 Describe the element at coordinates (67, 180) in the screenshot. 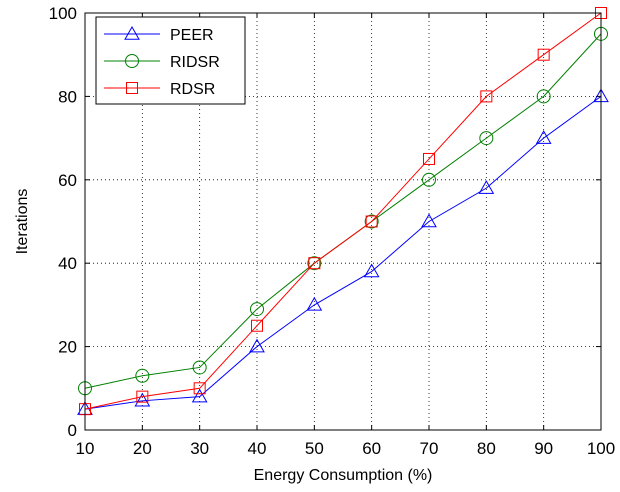

I see `y-tick-label: 60` at that location.